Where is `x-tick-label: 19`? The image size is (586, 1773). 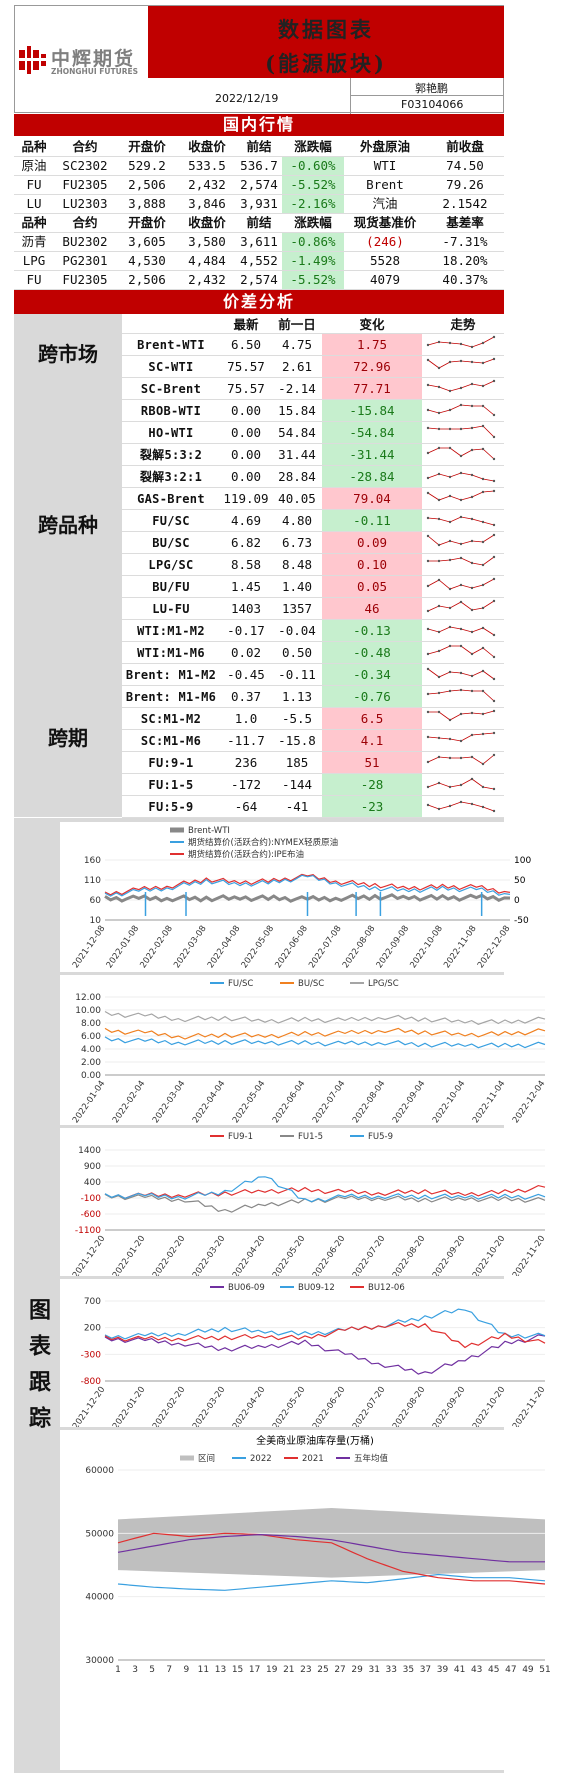
x-tick-label: 19 is located at coordinates (272, 1670).